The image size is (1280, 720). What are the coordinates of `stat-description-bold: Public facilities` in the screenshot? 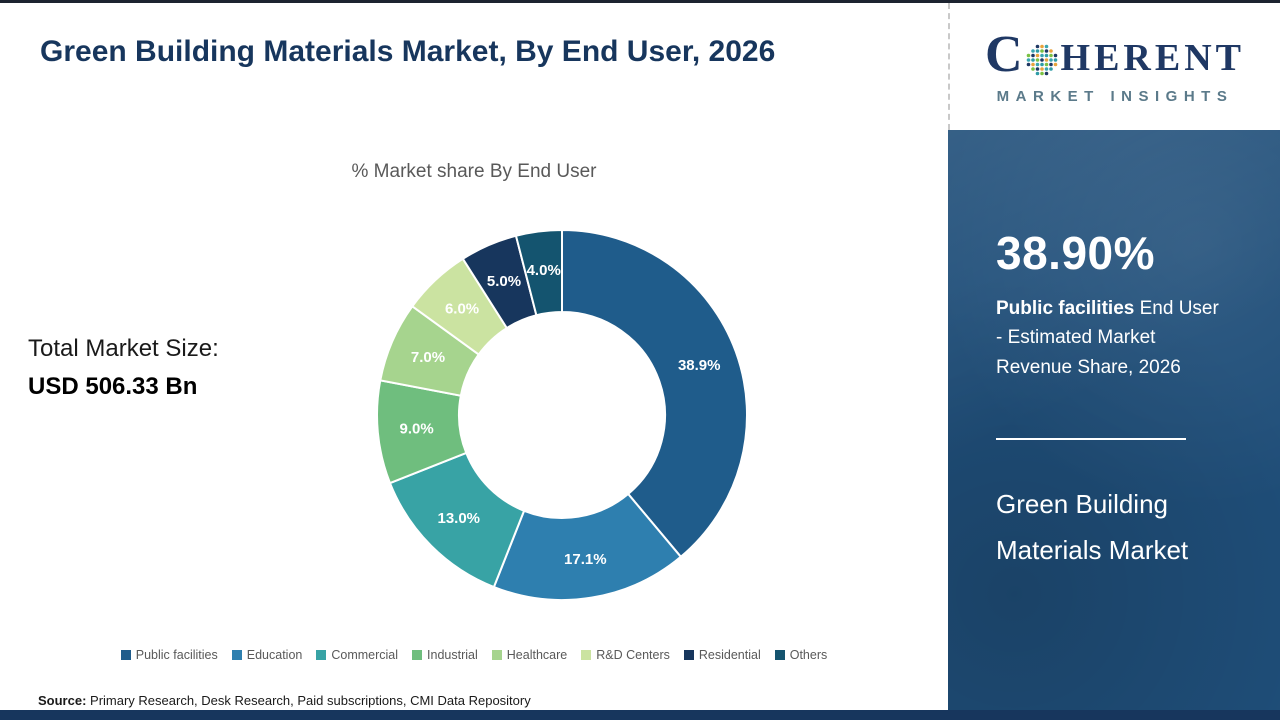 It's located at (1065, 308).